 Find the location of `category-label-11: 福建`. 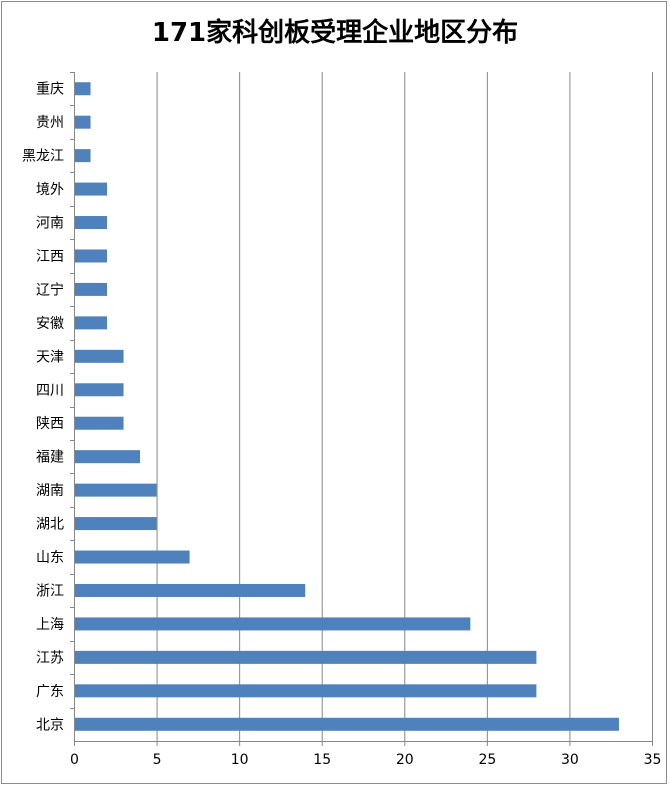

category-label-11: 福建 is located at coordinates (50, 458).